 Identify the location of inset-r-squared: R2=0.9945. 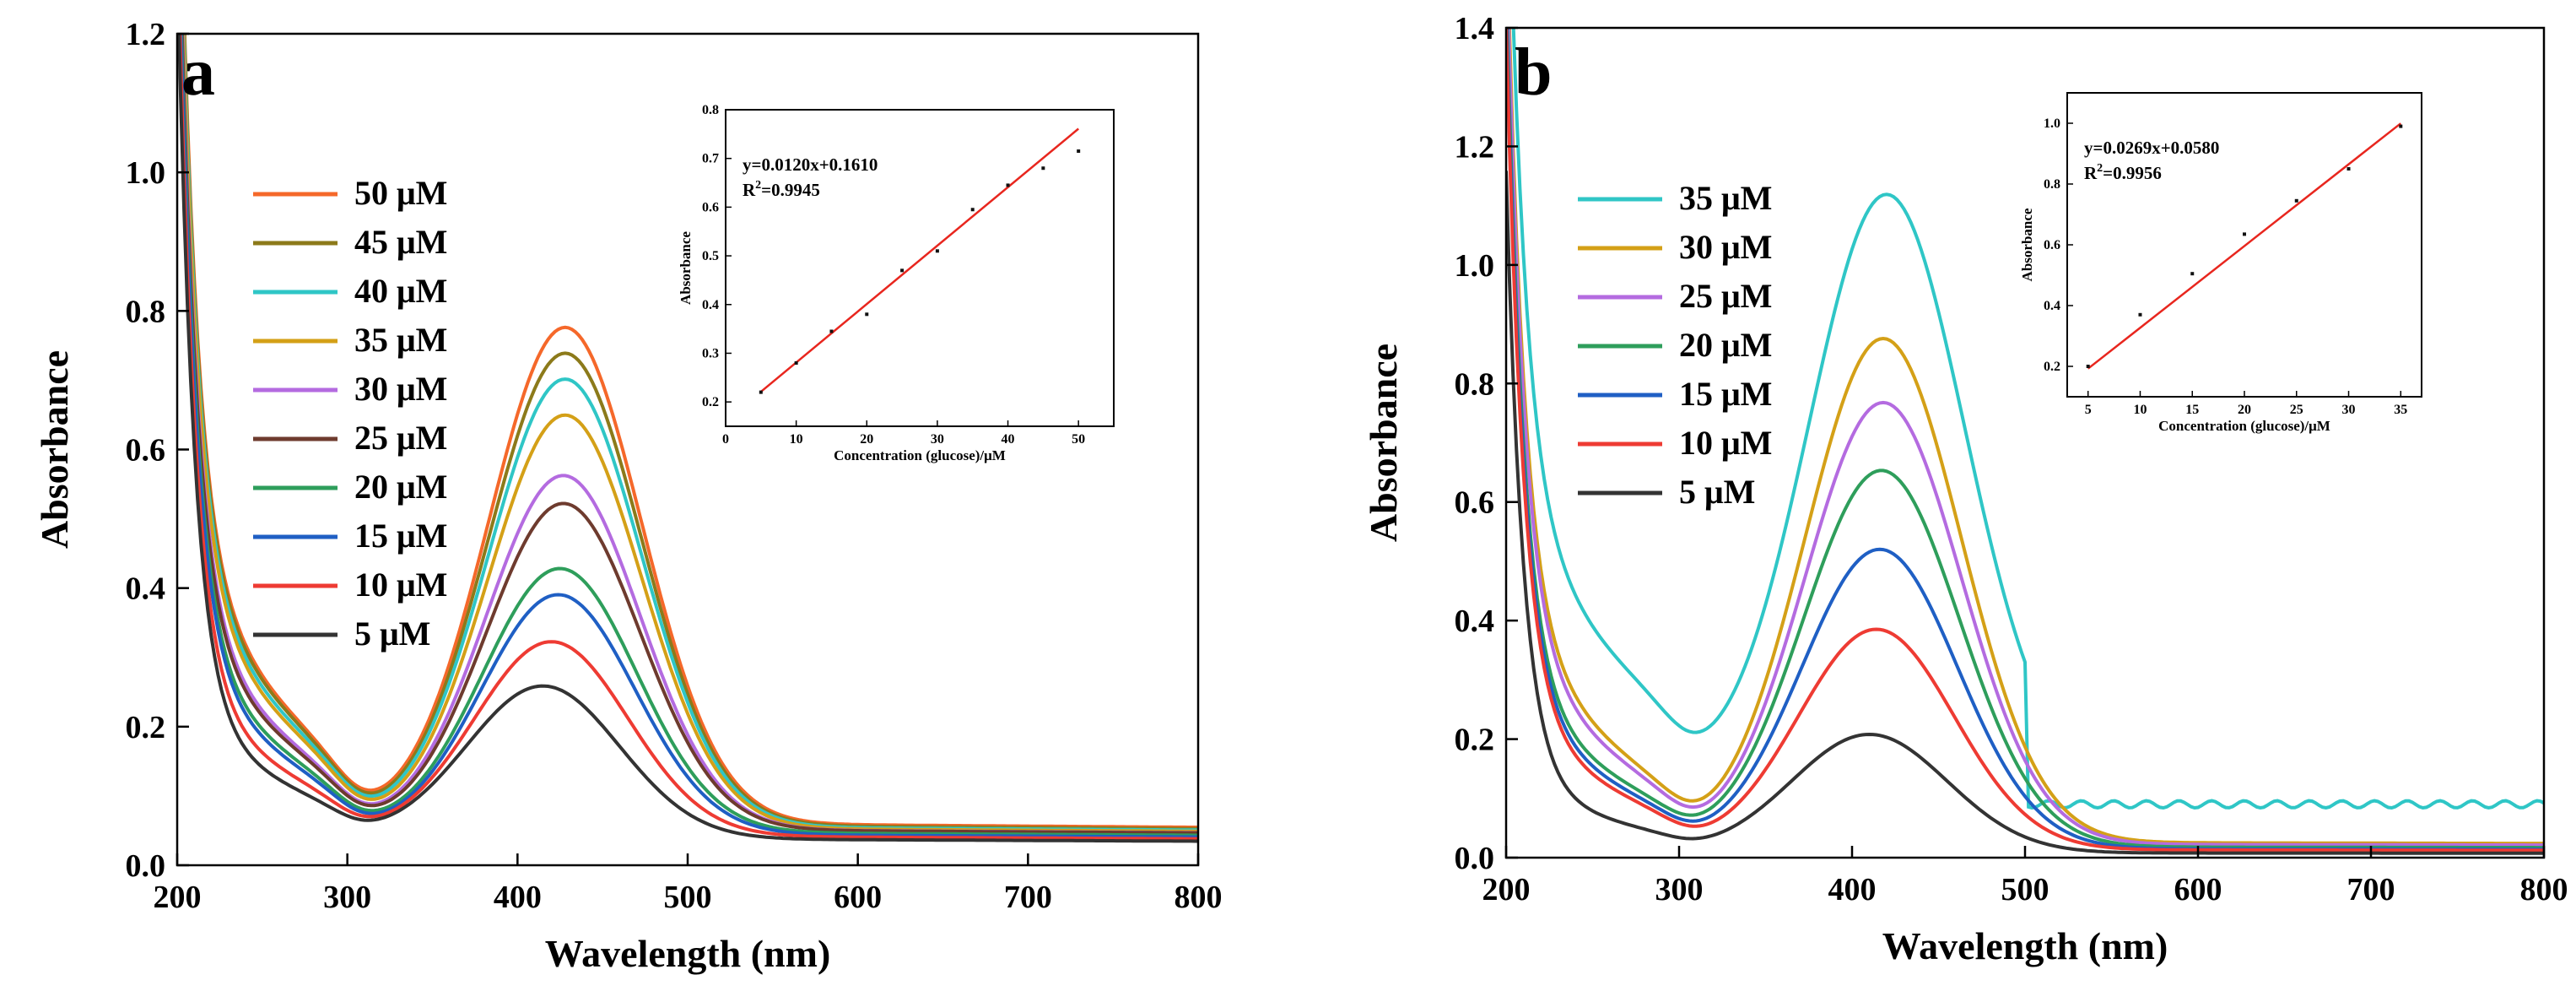
(781, 189).